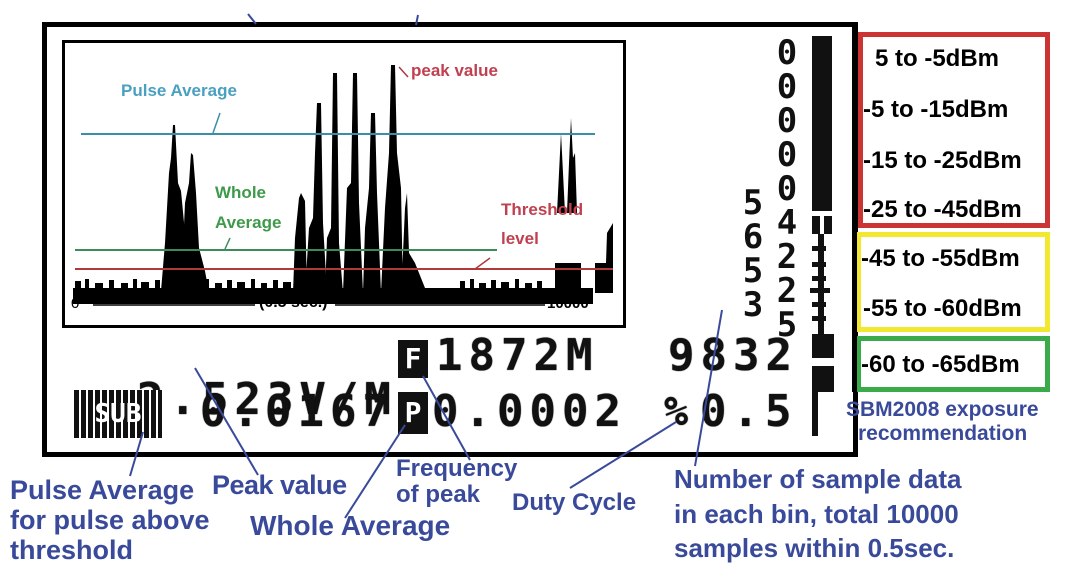  I want to click on annotation-frequency: Frequency of peak, so click(457, 482).